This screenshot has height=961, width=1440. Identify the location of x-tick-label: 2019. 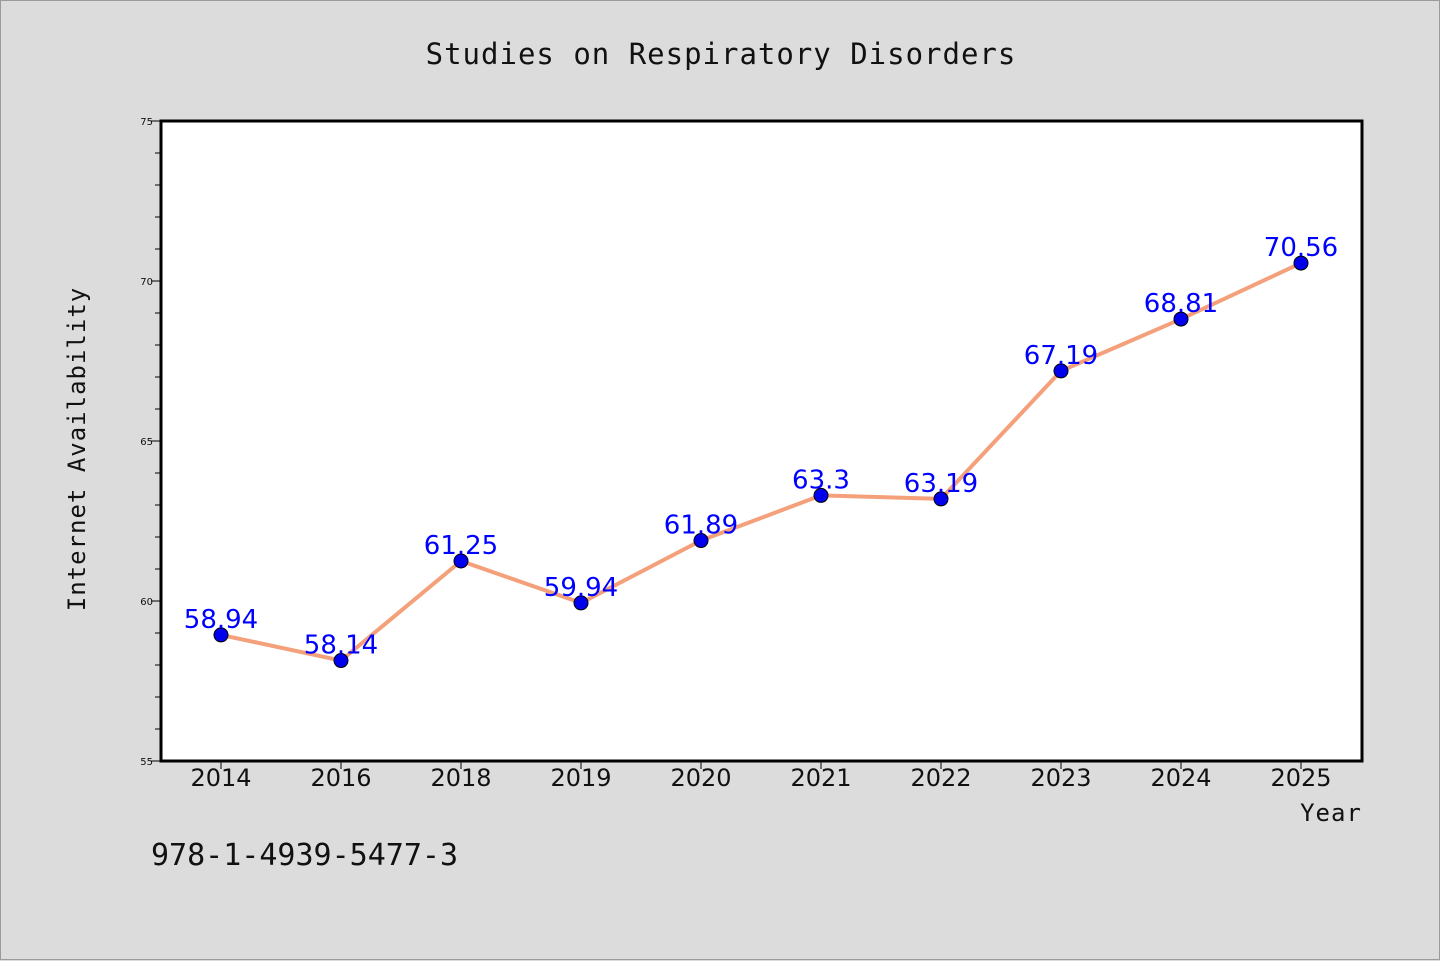
(580, 778).